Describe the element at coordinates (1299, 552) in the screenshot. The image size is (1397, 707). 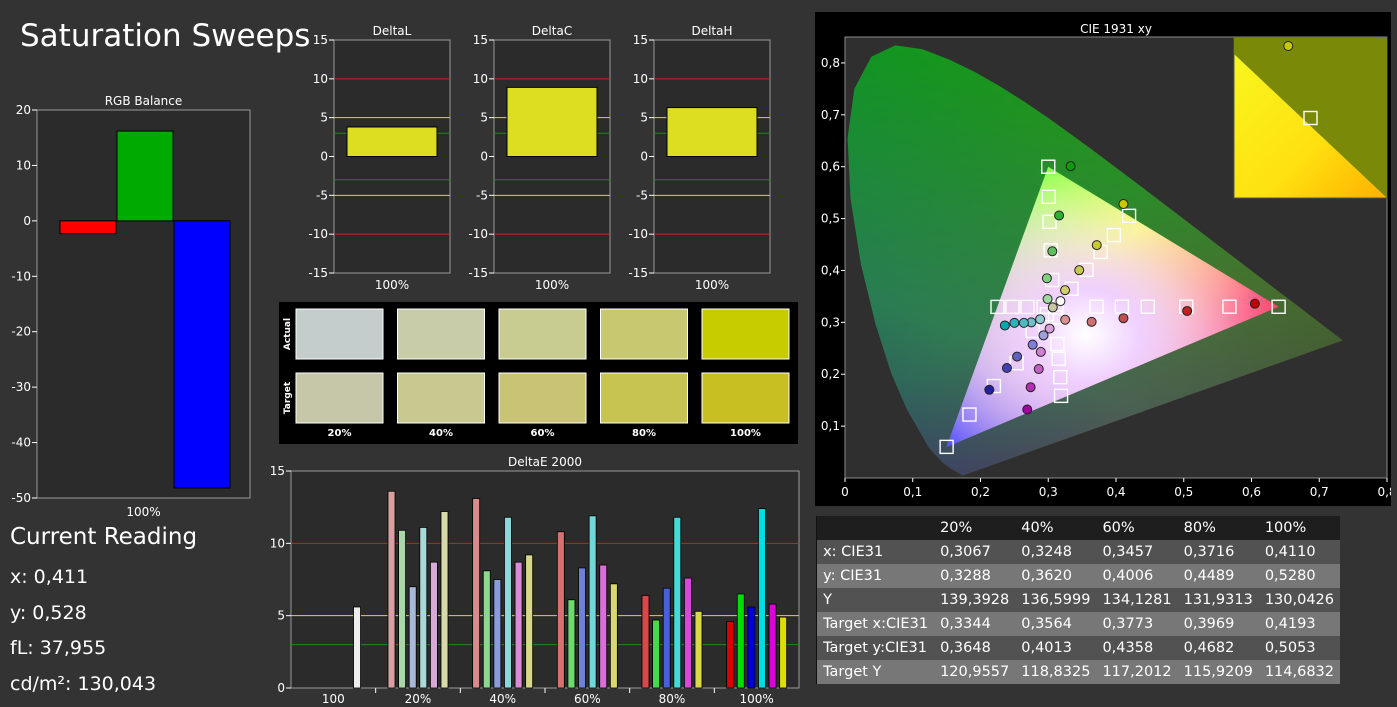
I see `table-cell: 0,4110` at that location.